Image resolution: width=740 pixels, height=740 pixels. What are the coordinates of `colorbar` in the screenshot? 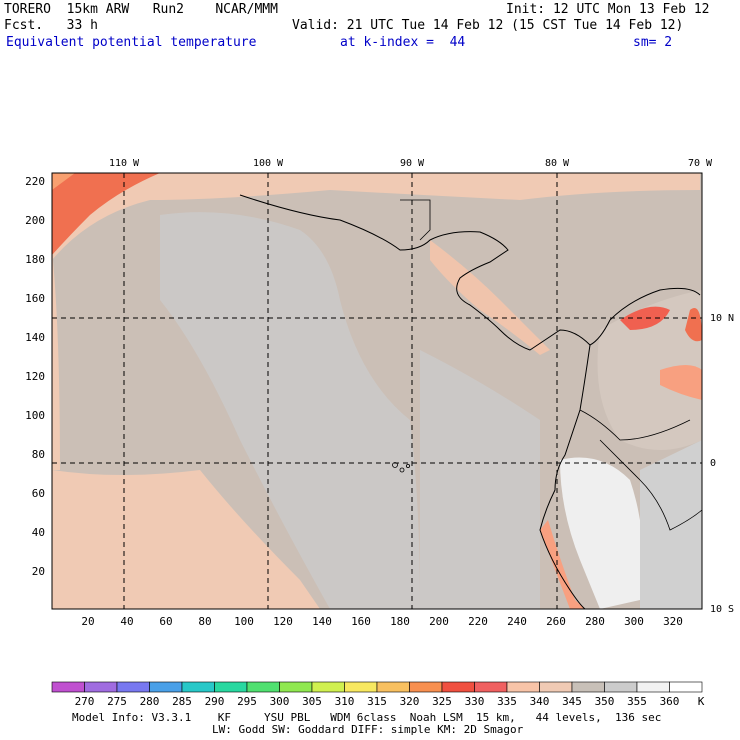 It's located at (377, 687).